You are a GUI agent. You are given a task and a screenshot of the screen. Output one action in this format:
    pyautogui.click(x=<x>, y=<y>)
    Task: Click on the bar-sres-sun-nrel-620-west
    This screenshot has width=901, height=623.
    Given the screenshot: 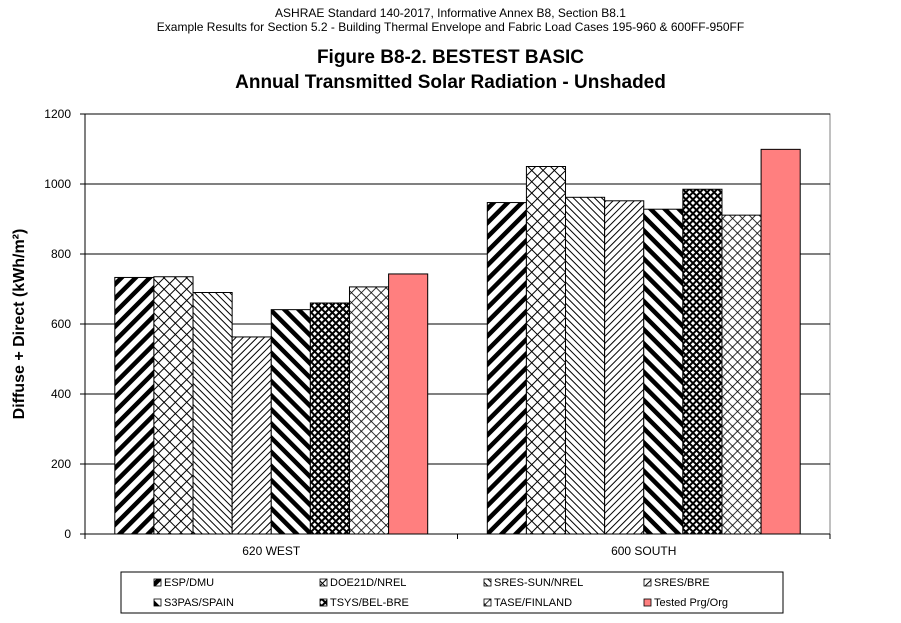 What is the action you would take?
    pyautogui.click(x=212, y=413)
    